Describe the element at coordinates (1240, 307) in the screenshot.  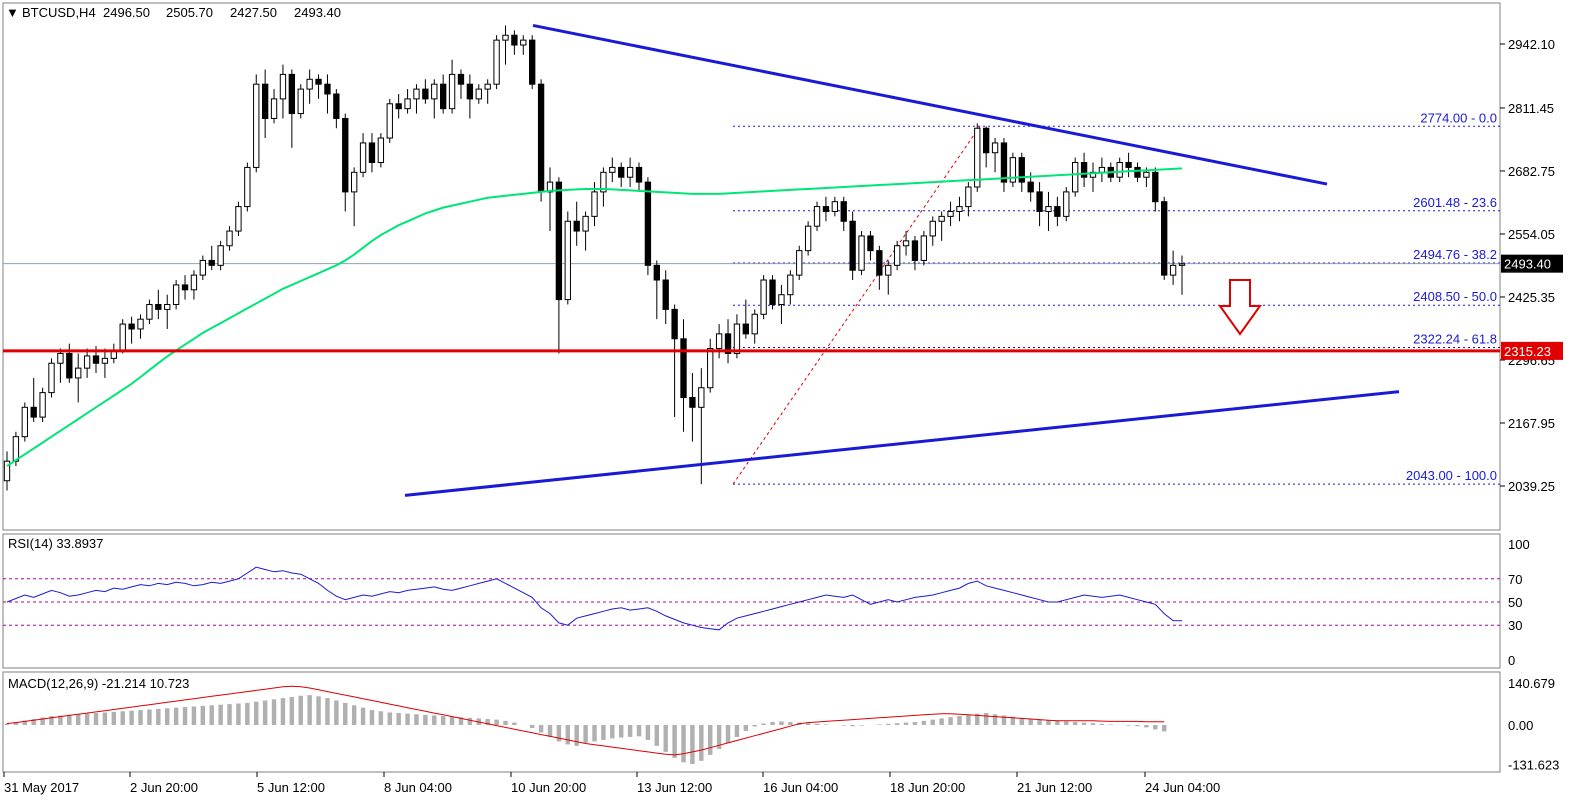
I see `down-arrow-icon` at that location.